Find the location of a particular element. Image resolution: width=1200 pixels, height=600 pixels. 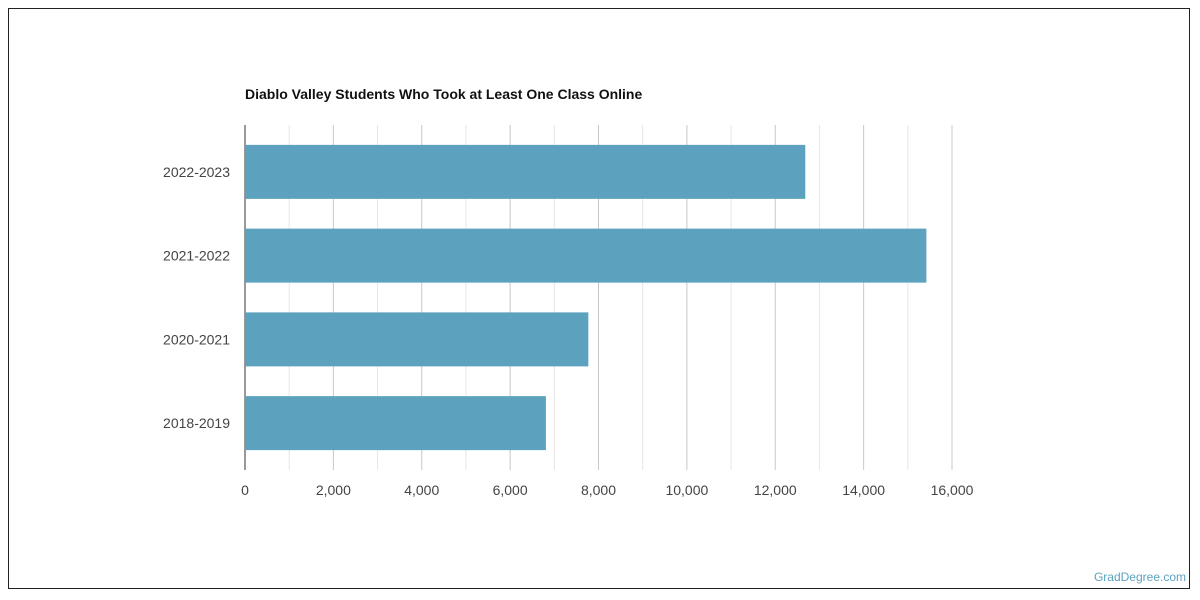

x-tick-label: 12,000 is located at coordinates (775, 490).